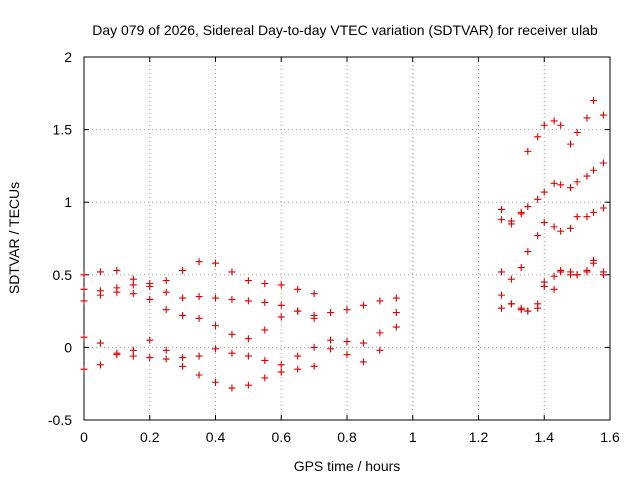  I want to click on y-axis-label: SDTVAR / TECUs, so click(14, 238).